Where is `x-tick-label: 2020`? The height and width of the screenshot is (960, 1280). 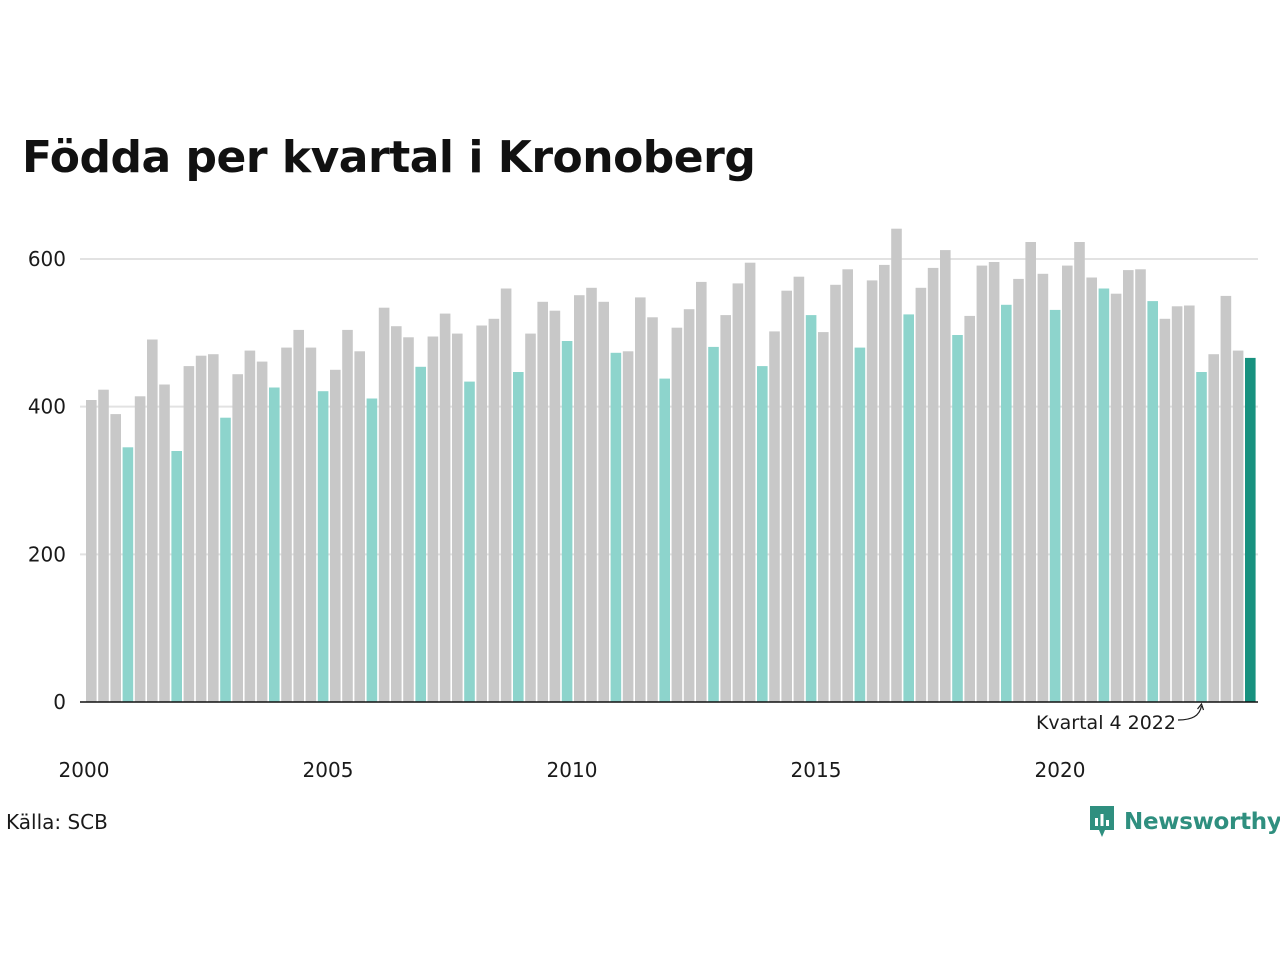
x-tick-label: 2020 is located at coordinates (1060, 770).